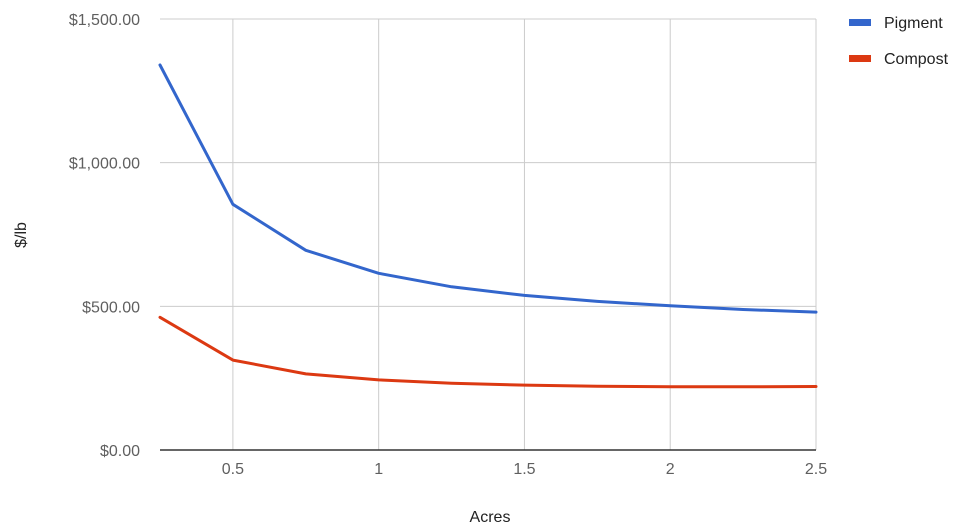 The width and height of the screenshot is (968, 528). I want to click on y-axis-title: $/lb, so click(21, 235).